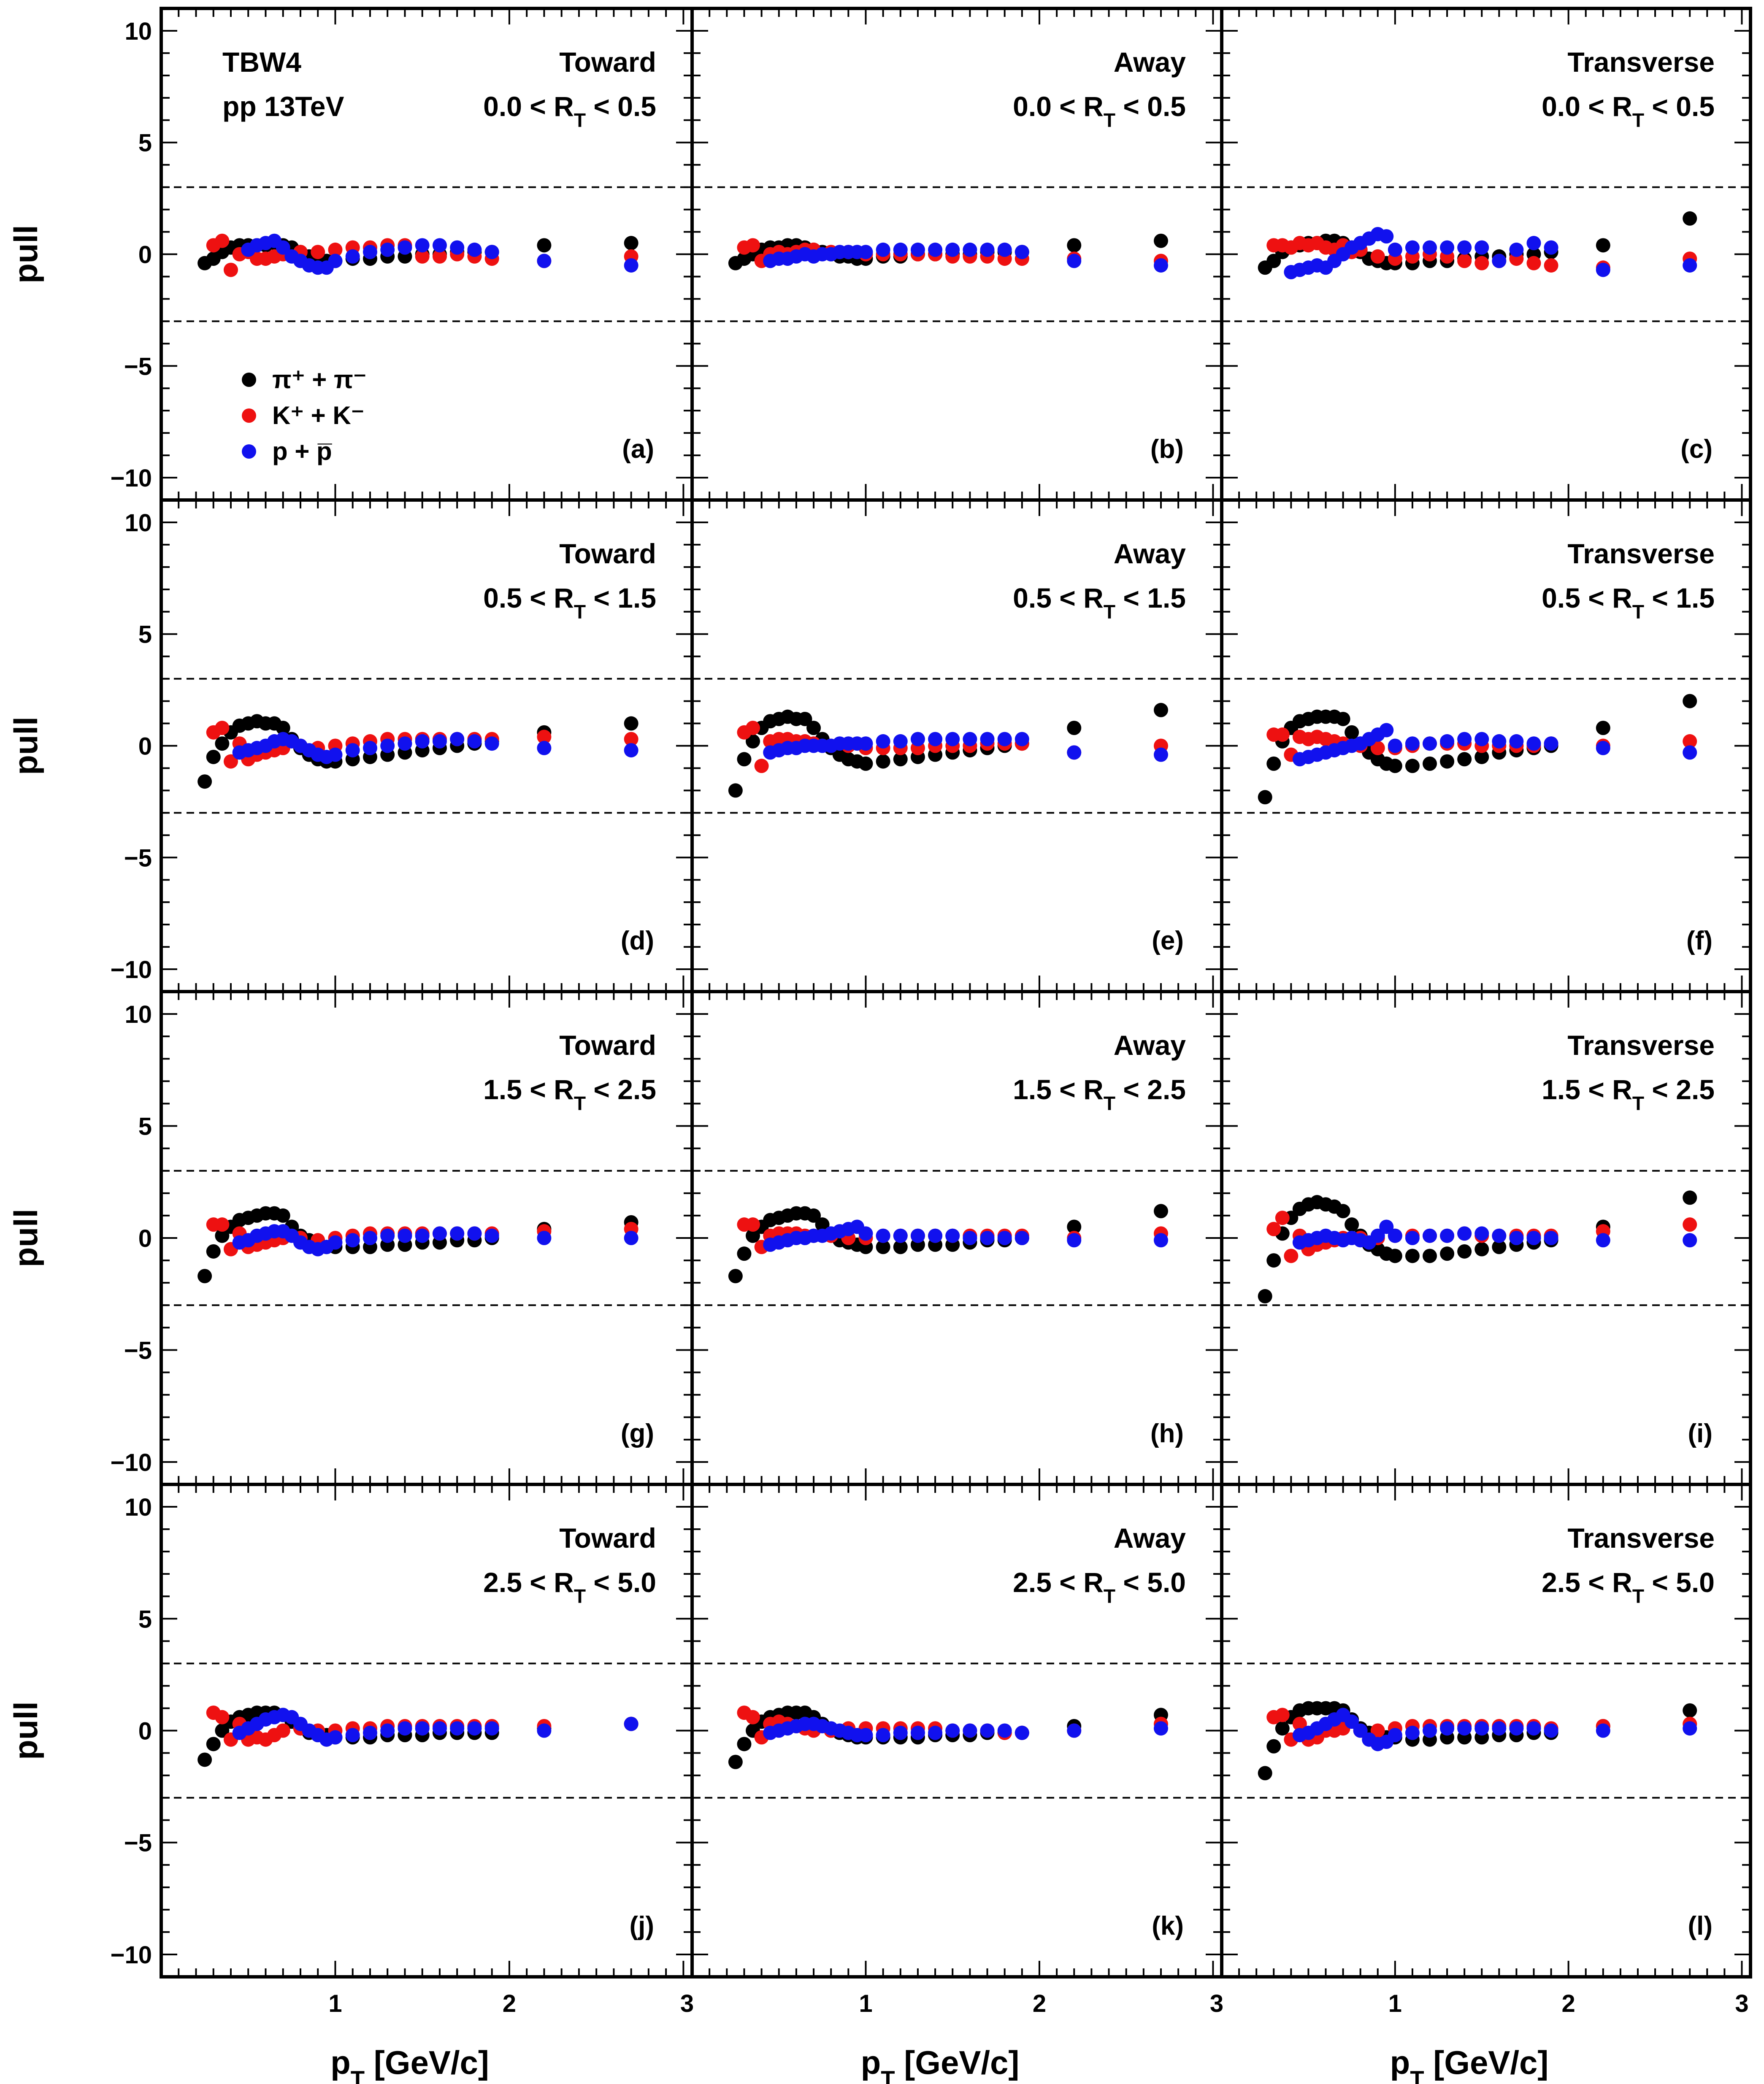 This screenshot has width=1764, height=2084. Describe the element at coordinates (1168, 940) in the screenshot. I see `panel-tag: (e)` at that location.